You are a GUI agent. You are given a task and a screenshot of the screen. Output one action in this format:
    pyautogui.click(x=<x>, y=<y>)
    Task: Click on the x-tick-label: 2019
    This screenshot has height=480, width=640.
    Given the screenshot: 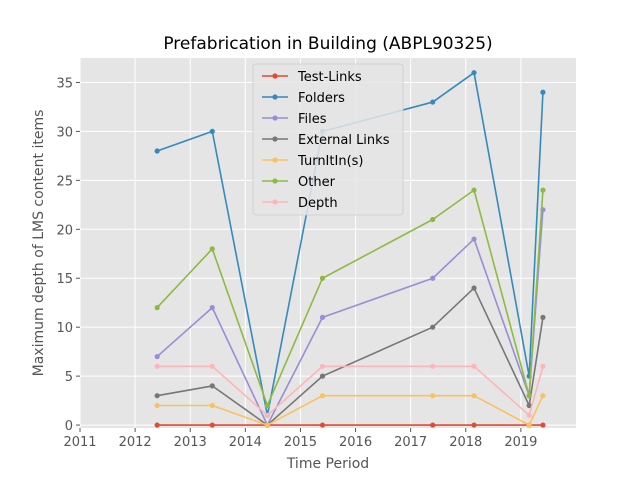 What is the action you would take?
    pyautogui.click(x=520, y=442)
    